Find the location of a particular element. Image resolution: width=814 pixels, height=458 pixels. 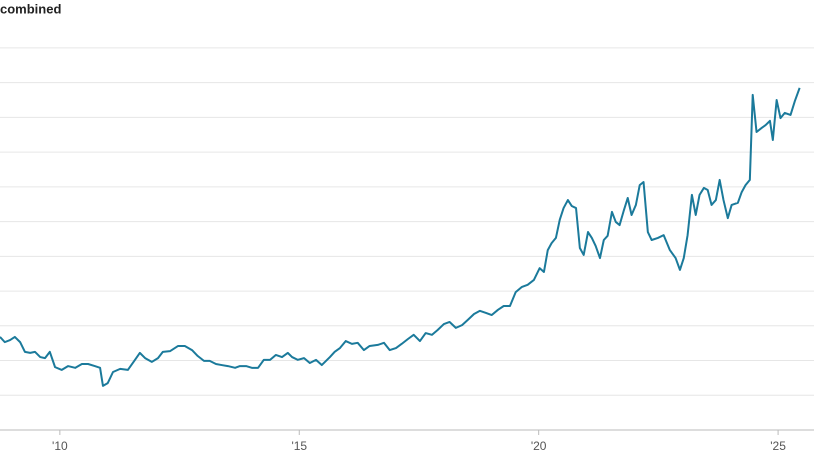

x-tick-label: '25 is located at coordinates (778, 446).